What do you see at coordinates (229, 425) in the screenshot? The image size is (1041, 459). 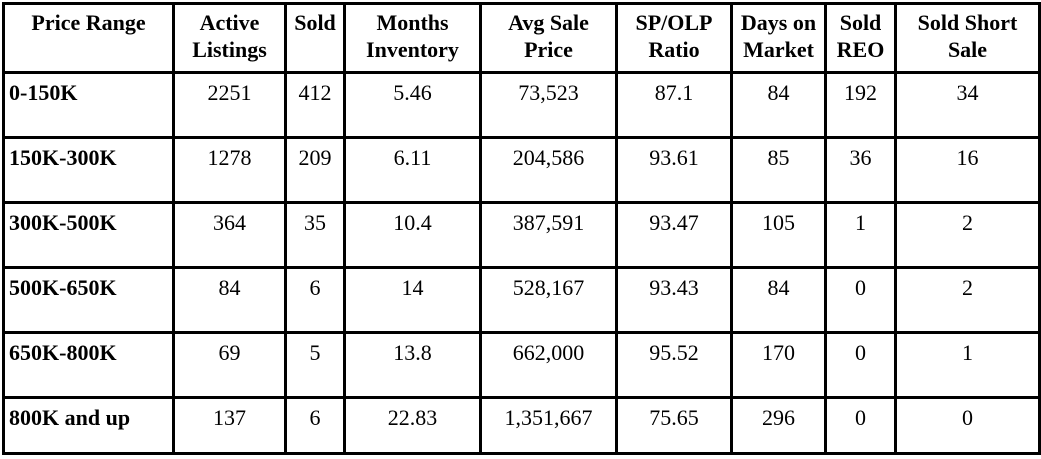 I see `cell-active-listings: 137` at bounding box center [229, 425].